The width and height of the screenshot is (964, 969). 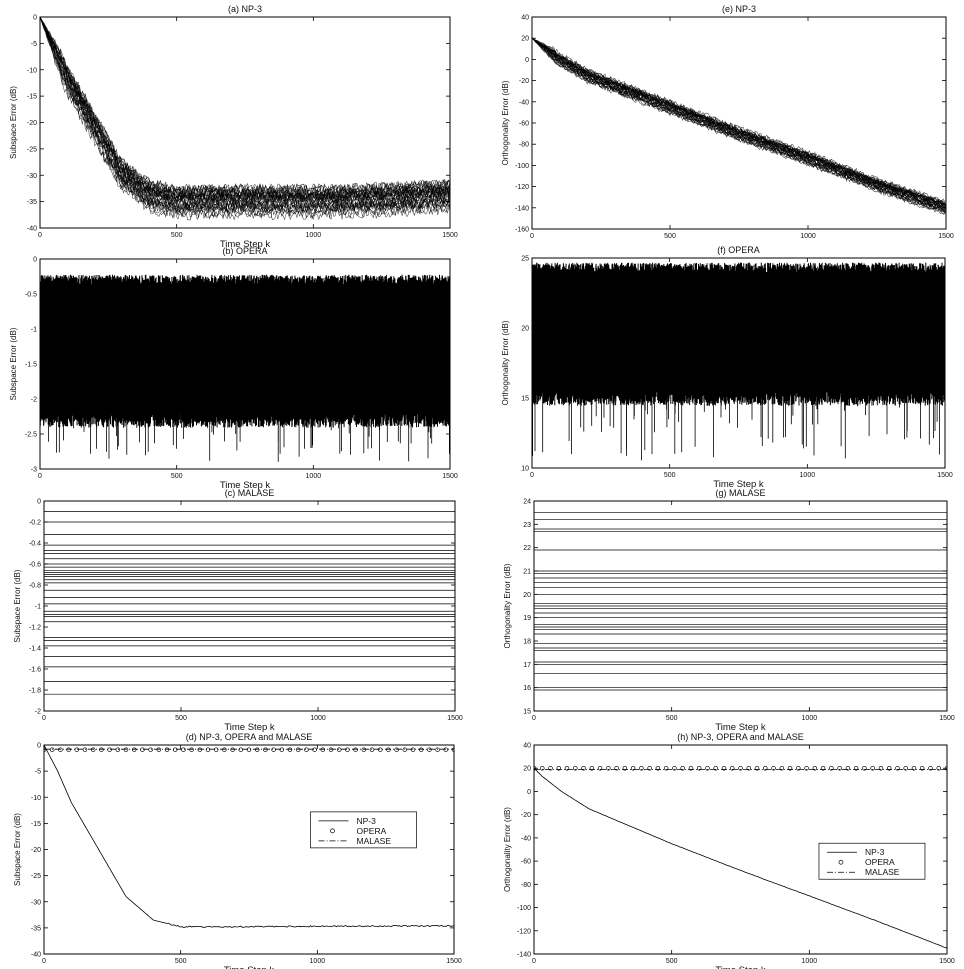 What do you see at coordinates (534, 961) in the screenshot?
I see `x-tick-label: 0` at bounding box center [534, 961].